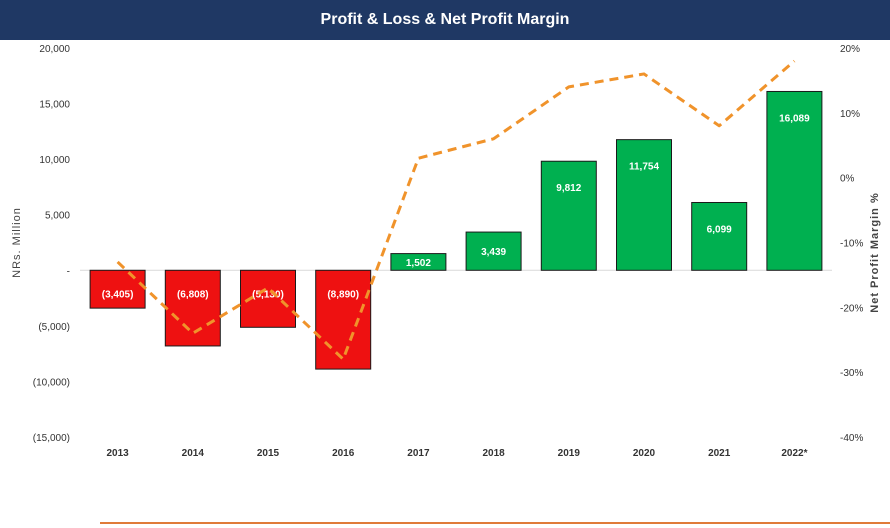 This screenshot has height=528, width=890. Describe the element at coordinates (851, 373) in the screenshot. I see `y2-tick-label: -30%` at that location.